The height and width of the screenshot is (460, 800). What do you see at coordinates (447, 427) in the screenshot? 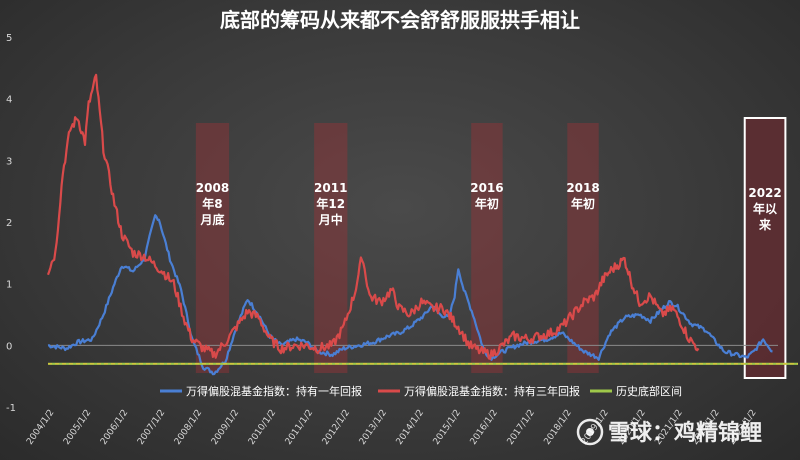
I see `x-tick-label: 2015/1/2` at bounding box center [447, 427].